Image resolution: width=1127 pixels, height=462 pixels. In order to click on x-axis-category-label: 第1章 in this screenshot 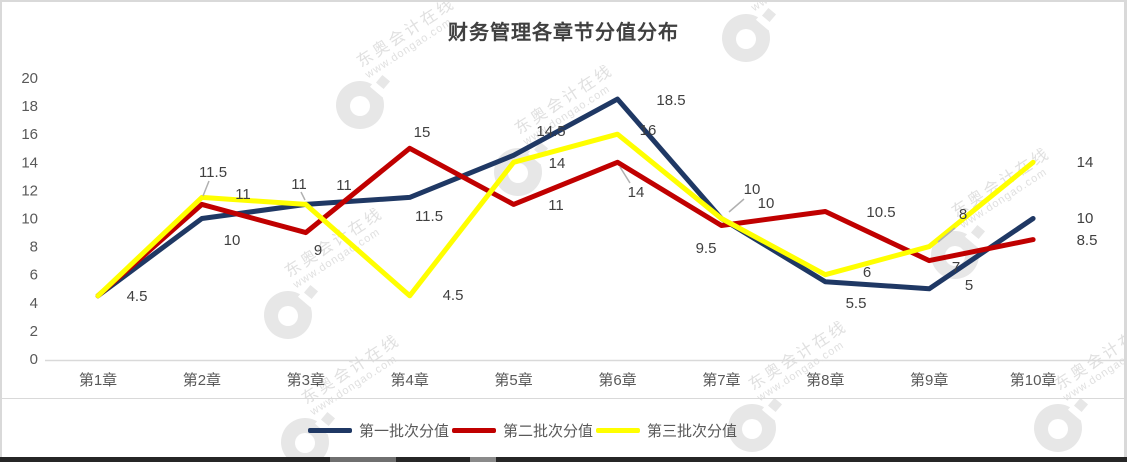, I will do `click(98, 380)`.